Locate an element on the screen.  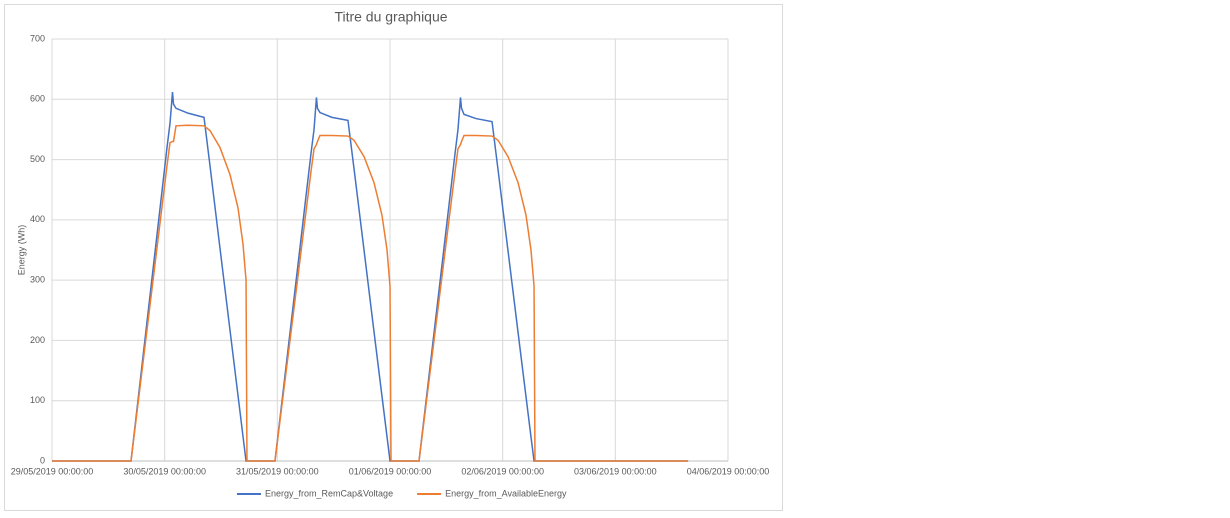
y-tick-label: 500 is located at coordinates (37, 159).